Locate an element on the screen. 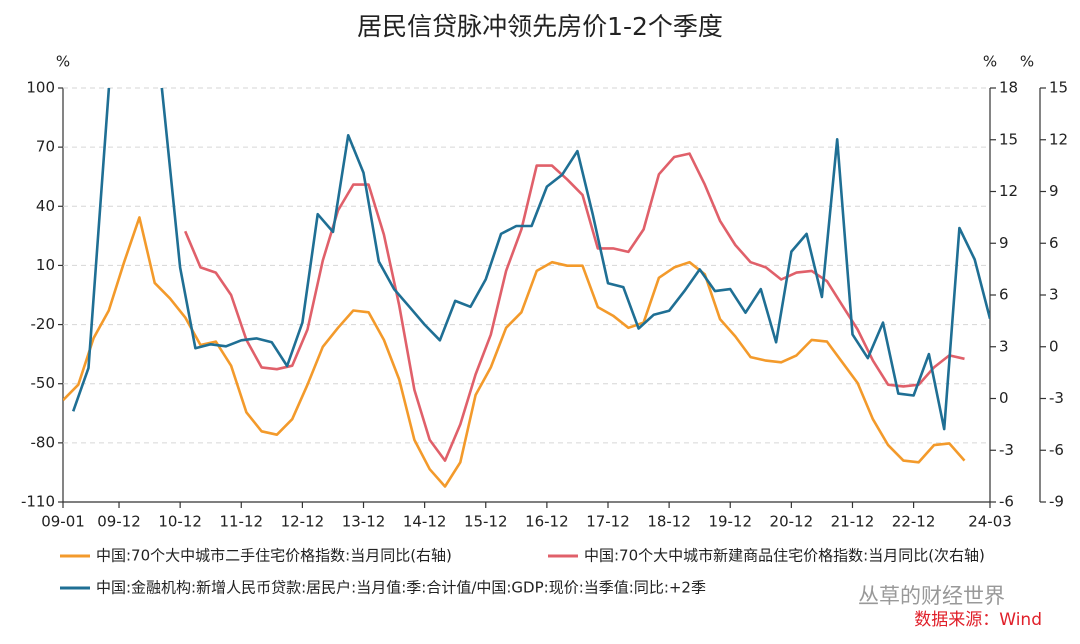  y-tick-label: -50 is located at coordinates (43, 383).